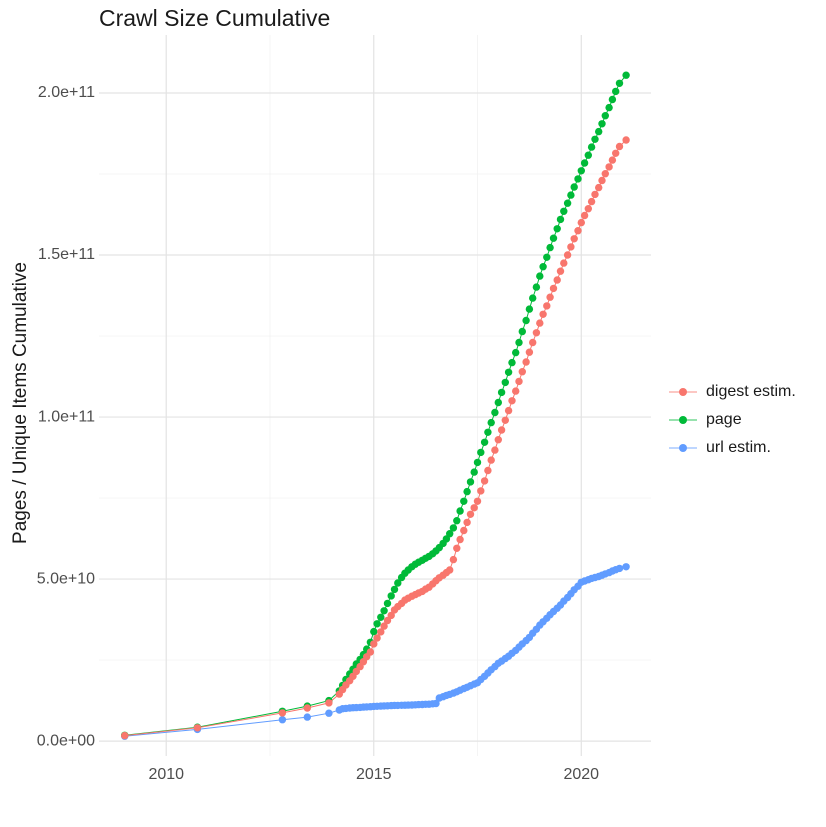 This screenshot has width=826, height=827. I want to click on legend-item-digest-estim: digest estim., so click(732, 392).